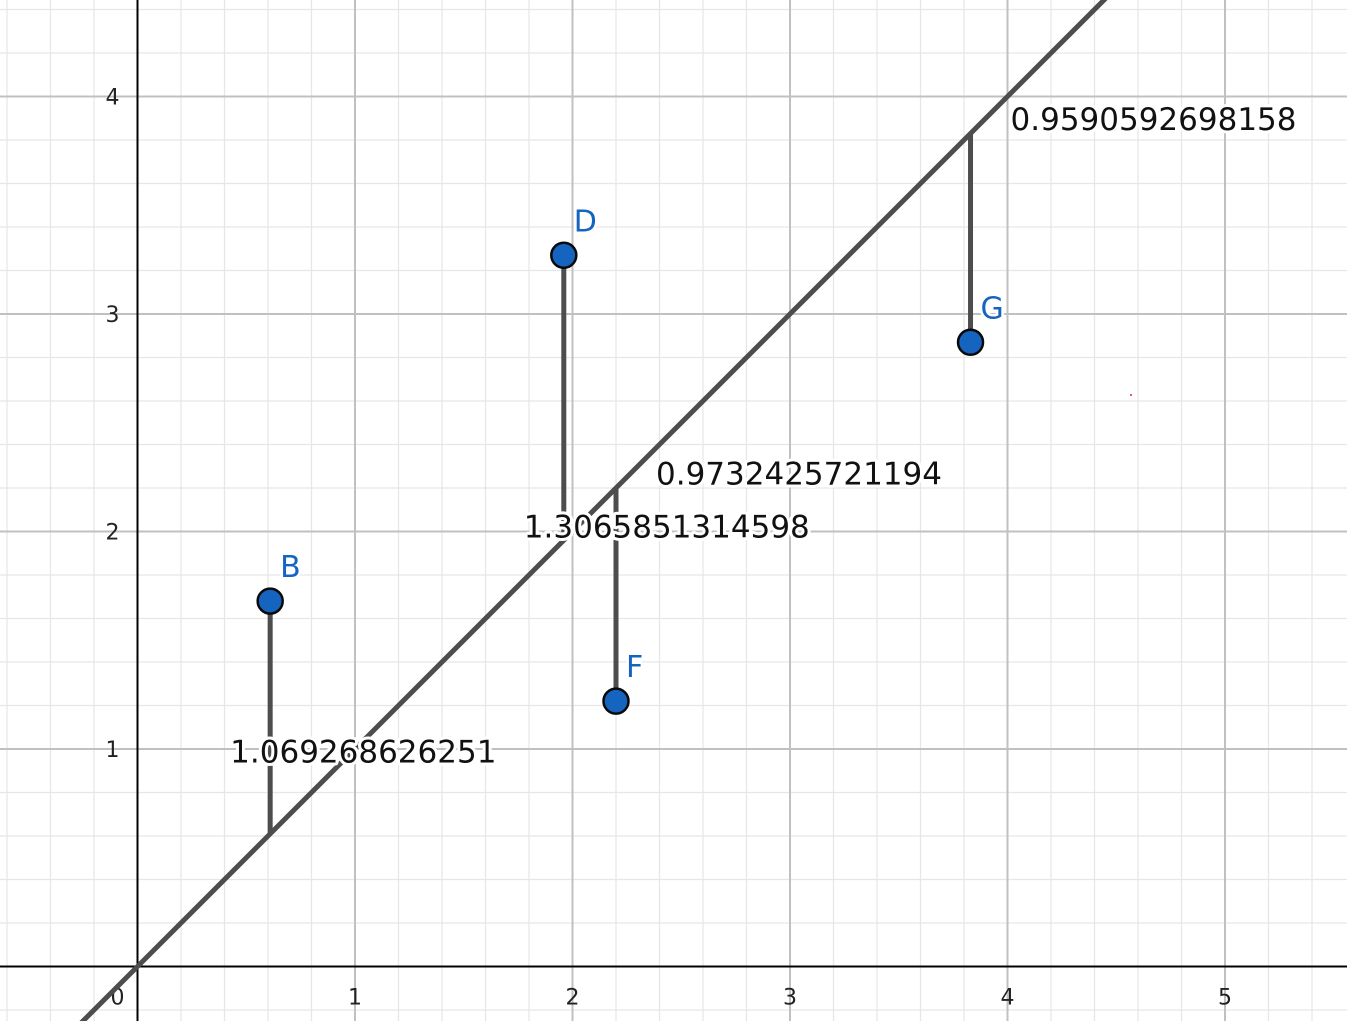 The width and height of the screenshot is (1347, 1021). What do you see at coordinates (1008, 998) in the screenshot?
I see `x-tick-label: 4` at bounding box center [1008, 998].